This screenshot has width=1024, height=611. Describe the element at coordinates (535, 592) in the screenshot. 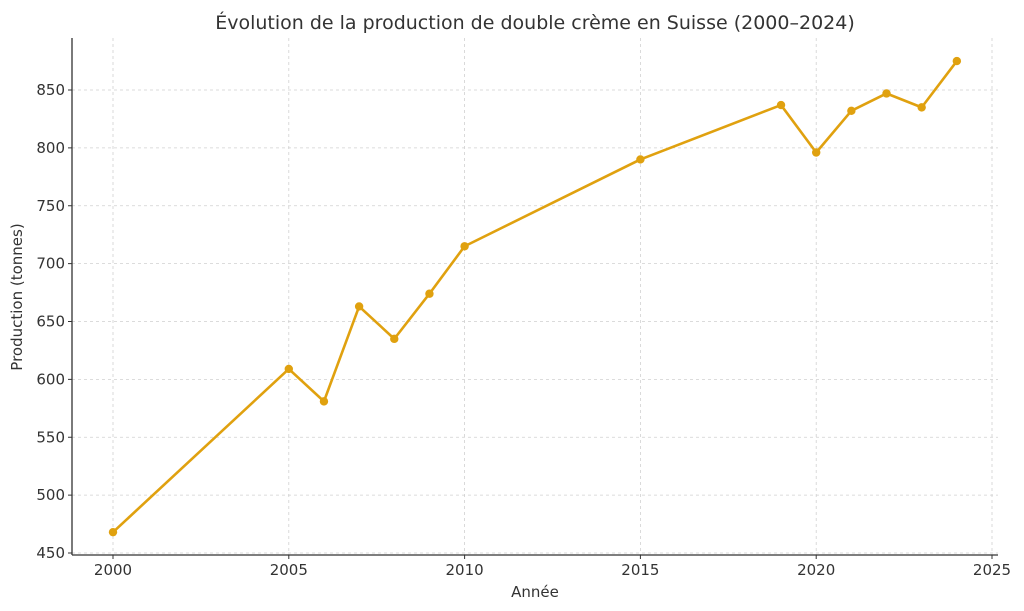

I see `x-axis-label: Année` at that location.